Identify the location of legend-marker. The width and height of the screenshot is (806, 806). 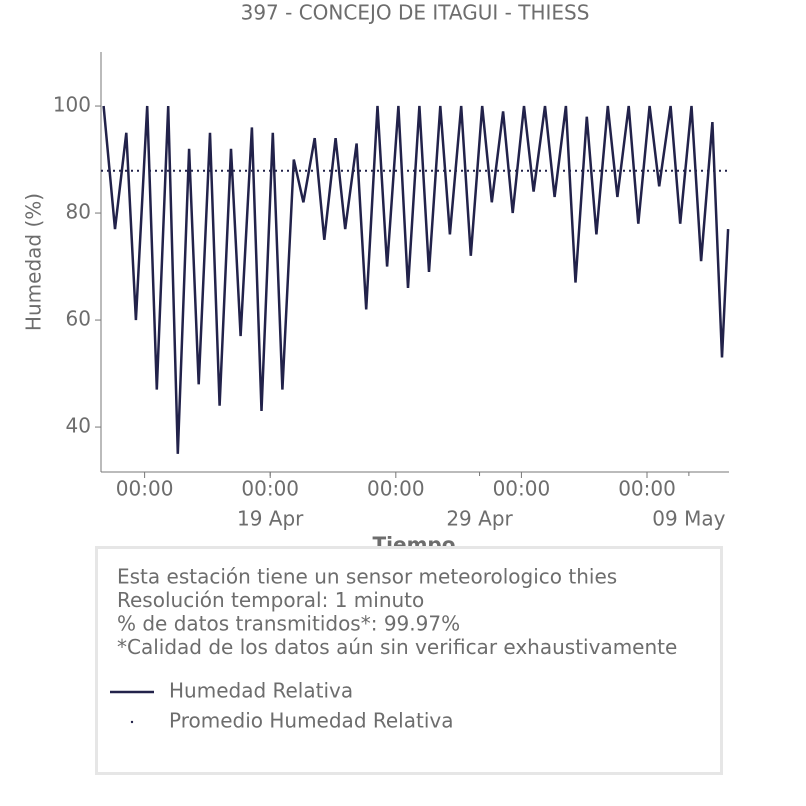
(132, 722).